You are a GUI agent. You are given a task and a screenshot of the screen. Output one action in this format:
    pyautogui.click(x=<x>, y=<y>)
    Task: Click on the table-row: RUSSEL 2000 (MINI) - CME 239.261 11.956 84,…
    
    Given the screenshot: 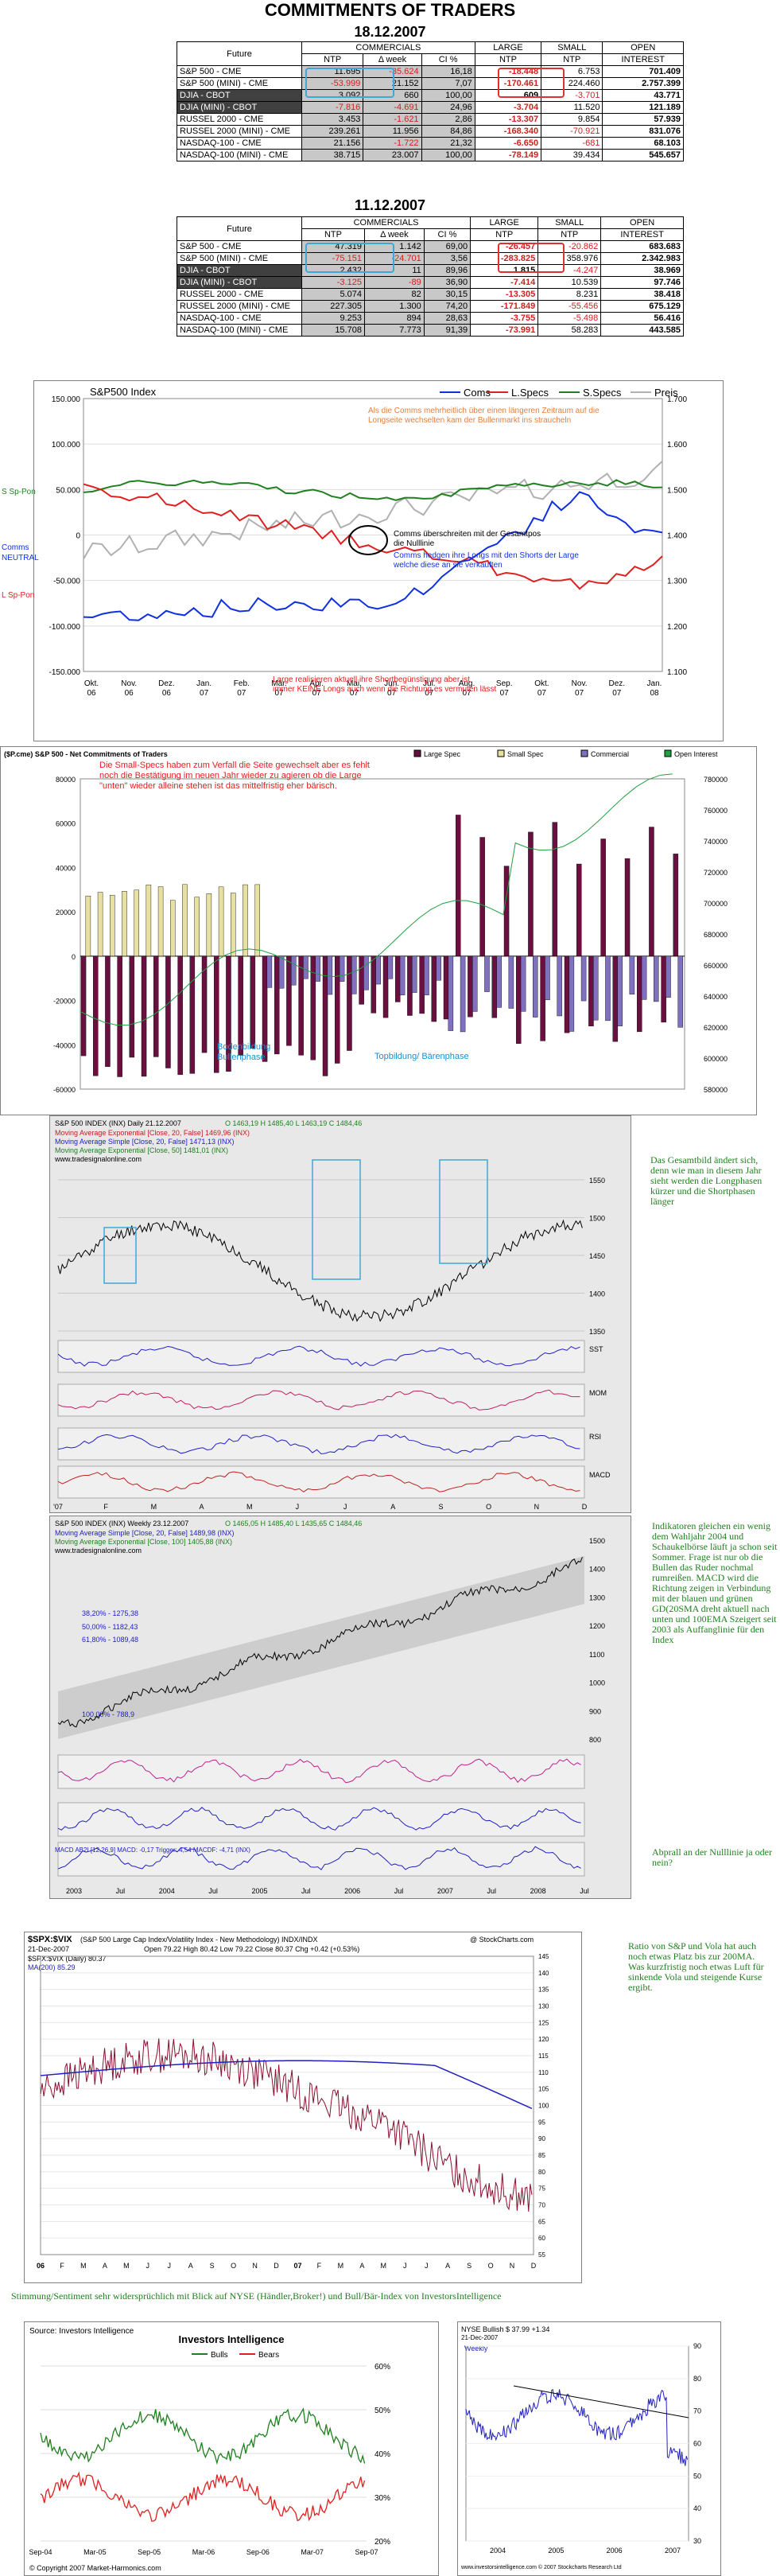 What is the action you would take?
    pyautogui.click(x=430, y=132)
    